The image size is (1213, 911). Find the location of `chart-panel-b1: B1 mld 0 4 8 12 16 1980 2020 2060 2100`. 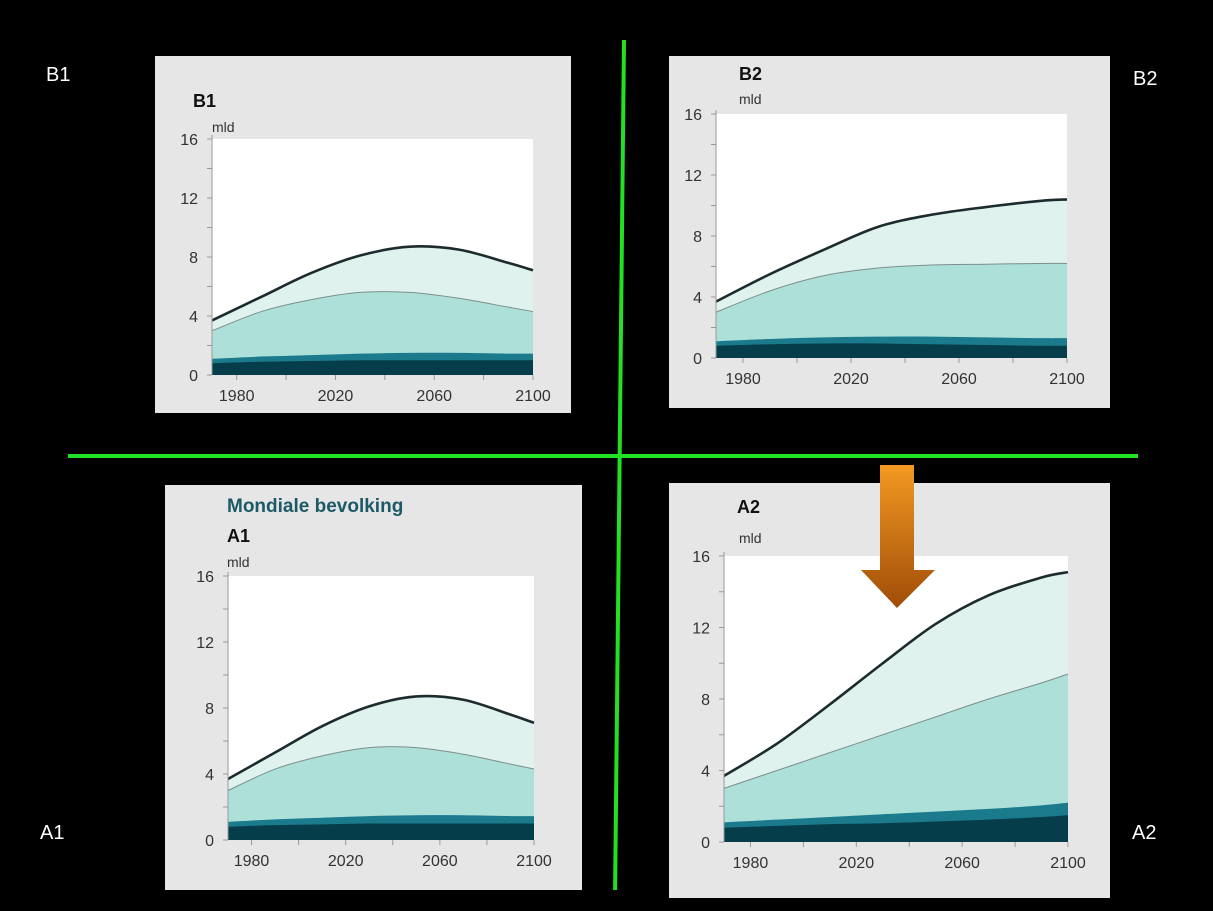

chart-panel-b1: B1 mld 0 4 8 12 16 1980 2020 2060 2100 is located at coordinates (363, 234).